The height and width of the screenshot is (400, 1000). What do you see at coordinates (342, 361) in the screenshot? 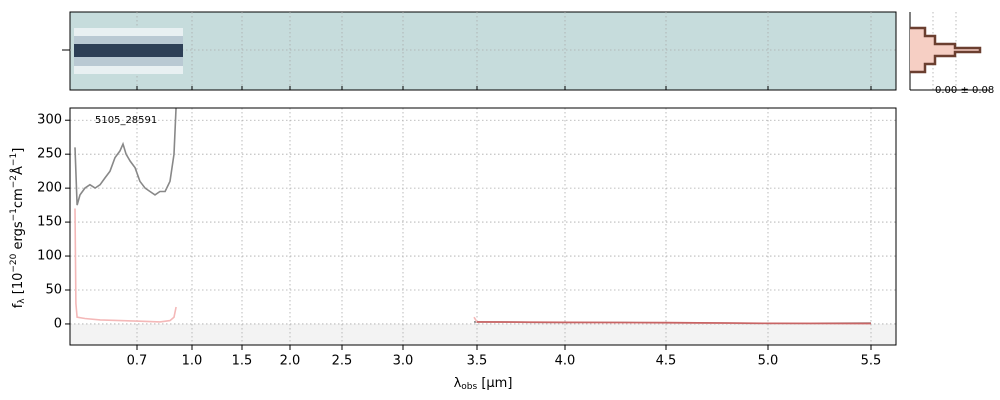
I see `x-tick-label: 2.5` at bounding box center [342, 361].